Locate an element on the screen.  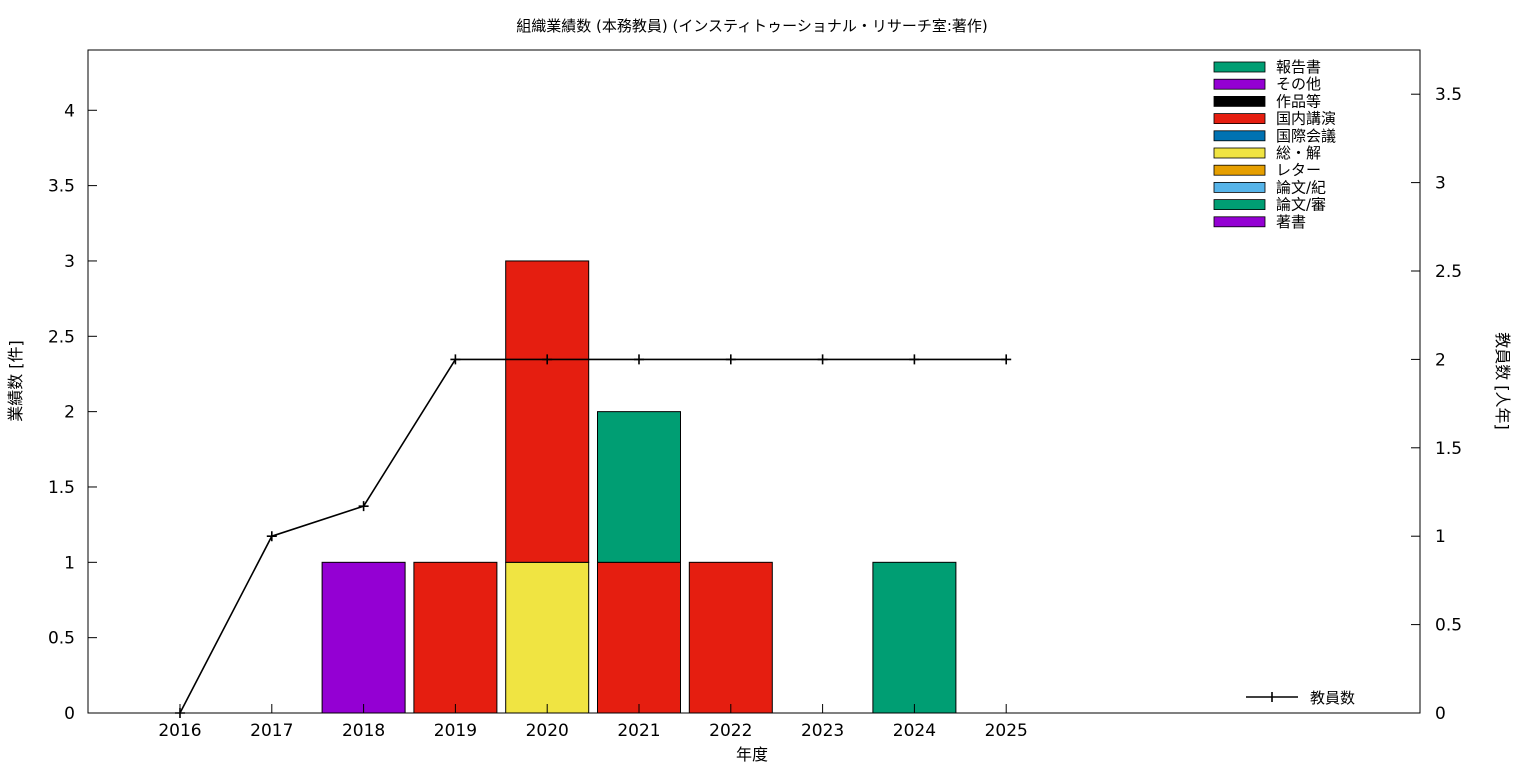
chart-title: 組織業績数 (本務教員) (インスティトゥーショナル・リサーチ室:著作) is located at coordinates (752, 26).